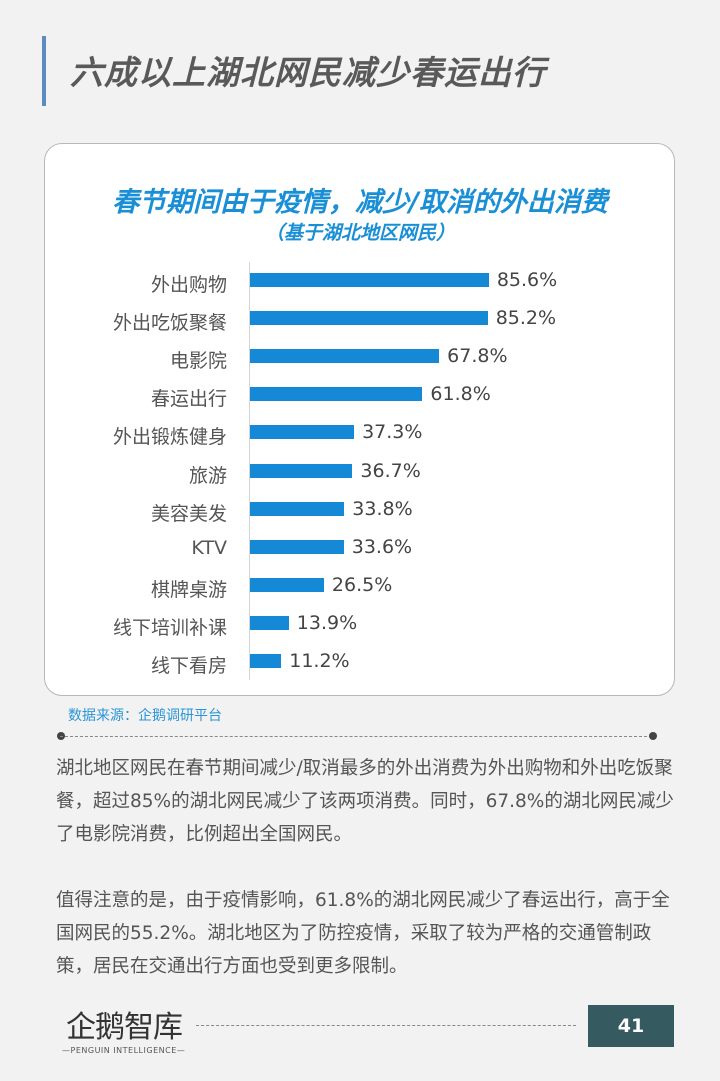  Describe the element at coordinates (308, 72) in the screenshot. I see `page-title: 六成以上湖北网民减少春运出行` at that location.